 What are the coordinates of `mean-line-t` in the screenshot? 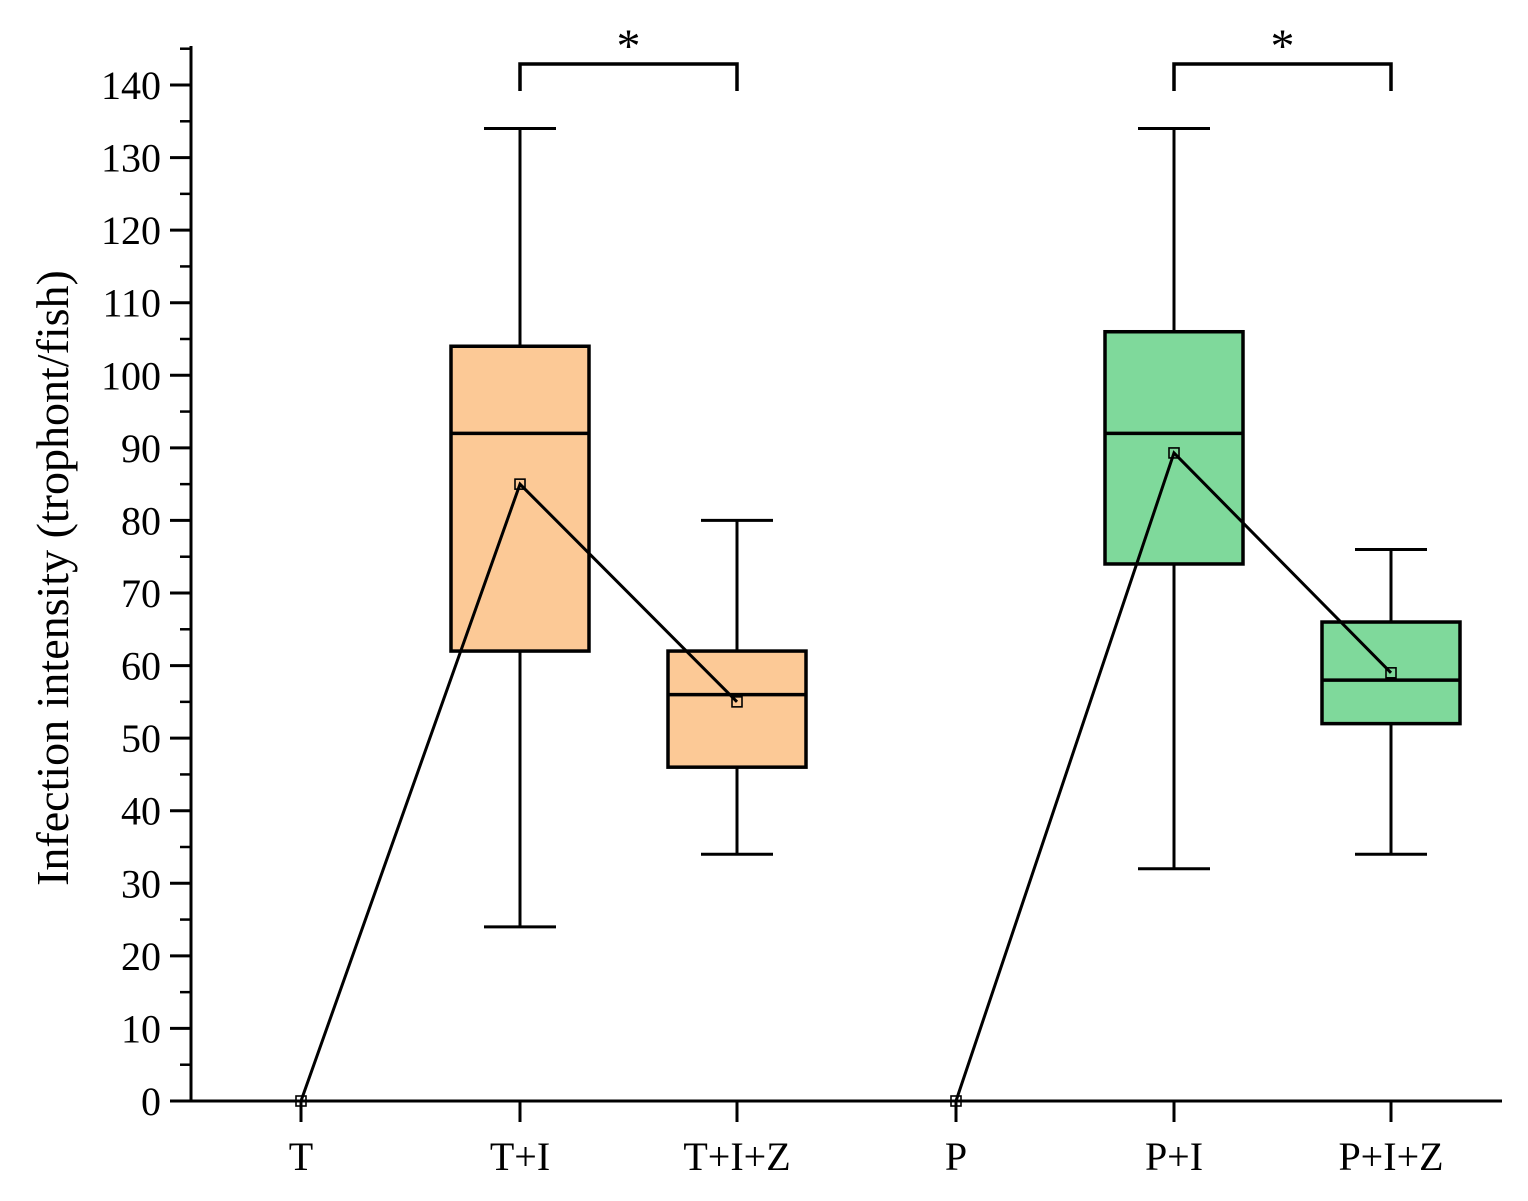 It's located at (519, 791).